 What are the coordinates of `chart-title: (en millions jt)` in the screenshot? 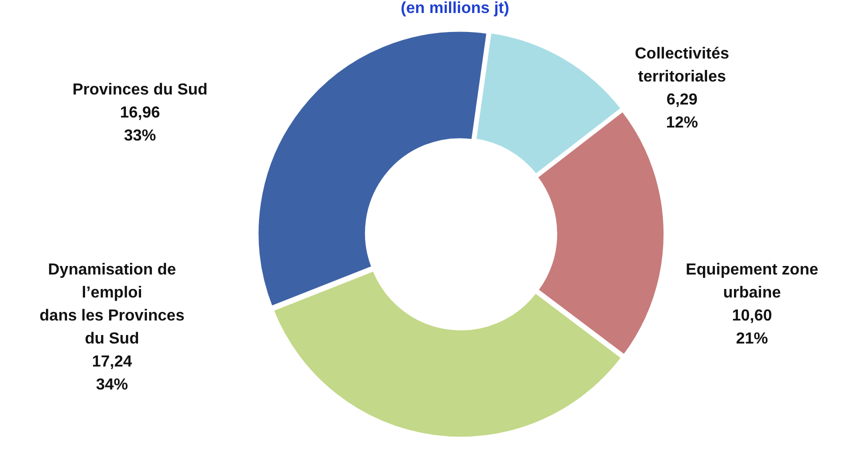 It's located at (455, 9).